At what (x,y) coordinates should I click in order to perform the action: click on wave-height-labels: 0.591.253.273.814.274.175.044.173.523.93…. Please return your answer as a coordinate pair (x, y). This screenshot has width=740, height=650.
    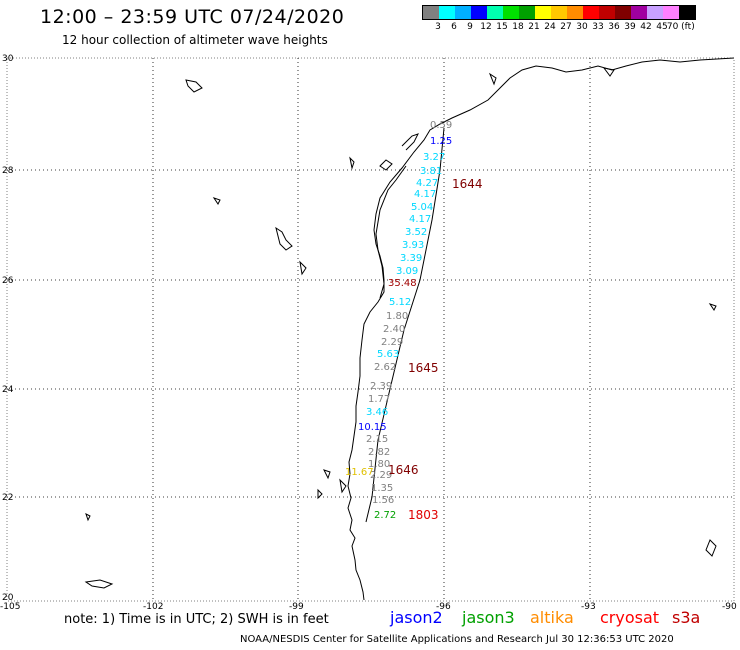
    Looking at the image, I should click on (398, 320).